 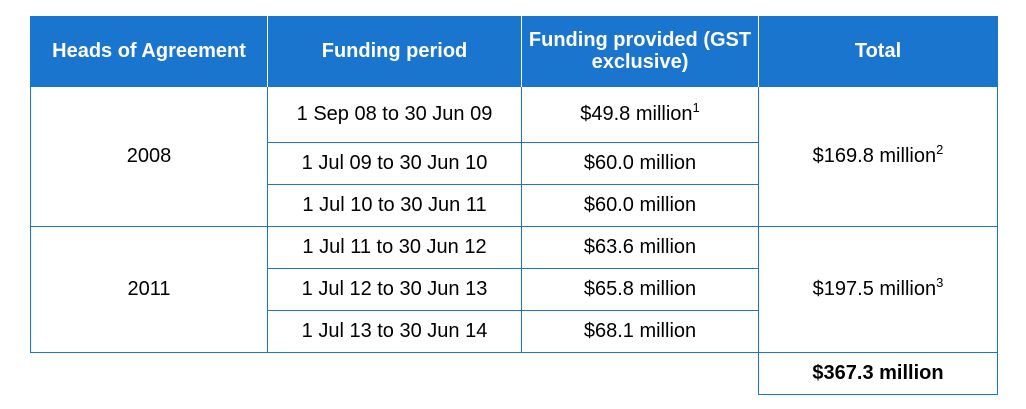 I want to click on grand-total-row: $367.3 million, so click(x=514, y=373).